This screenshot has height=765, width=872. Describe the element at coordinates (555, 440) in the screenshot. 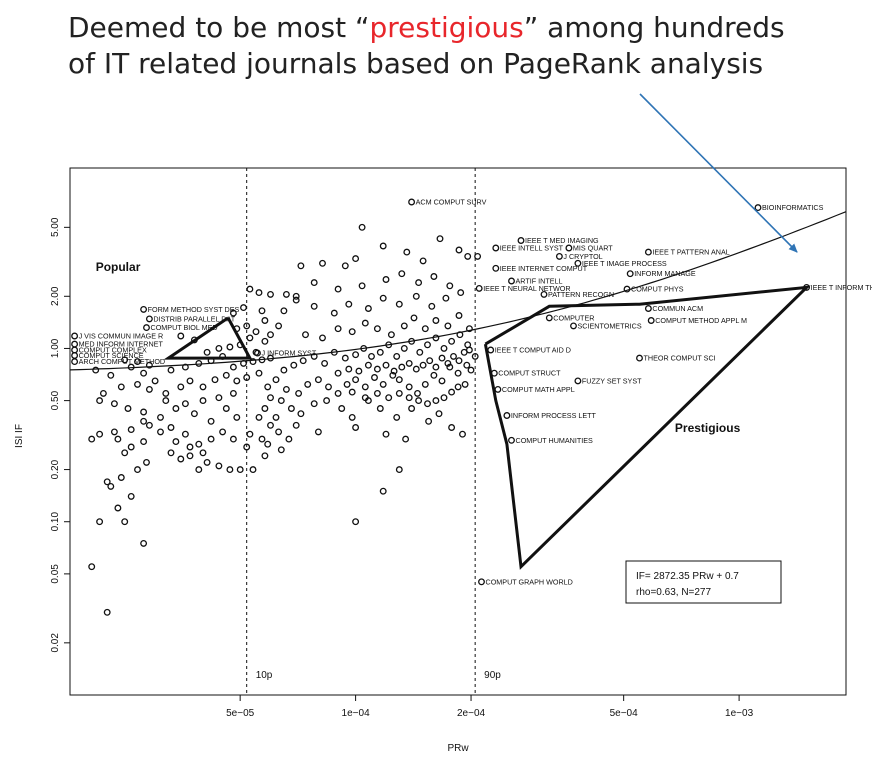

I see `journal-label: COMPUT HUMANITIES` at that location.